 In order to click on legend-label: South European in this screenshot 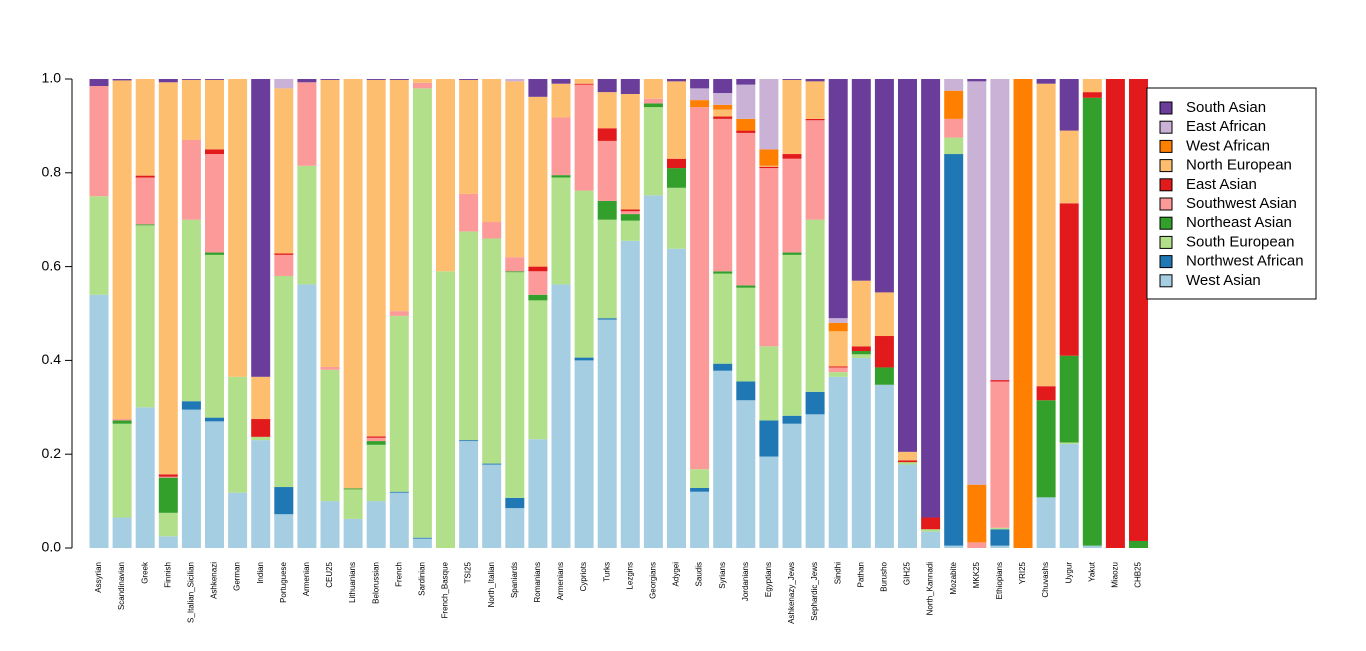, I will do `click(1240, 241)`.